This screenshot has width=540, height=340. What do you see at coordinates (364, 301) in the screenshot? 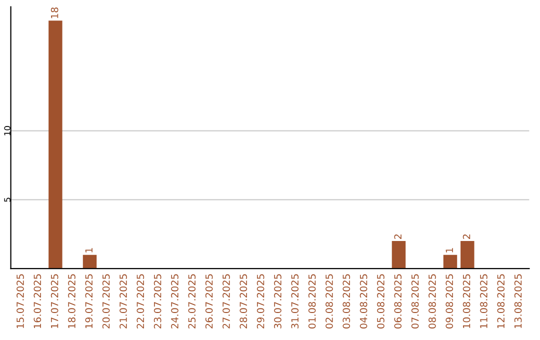
I see `x-tick-label: 04.08.2025` at bounding box center [364, 301].